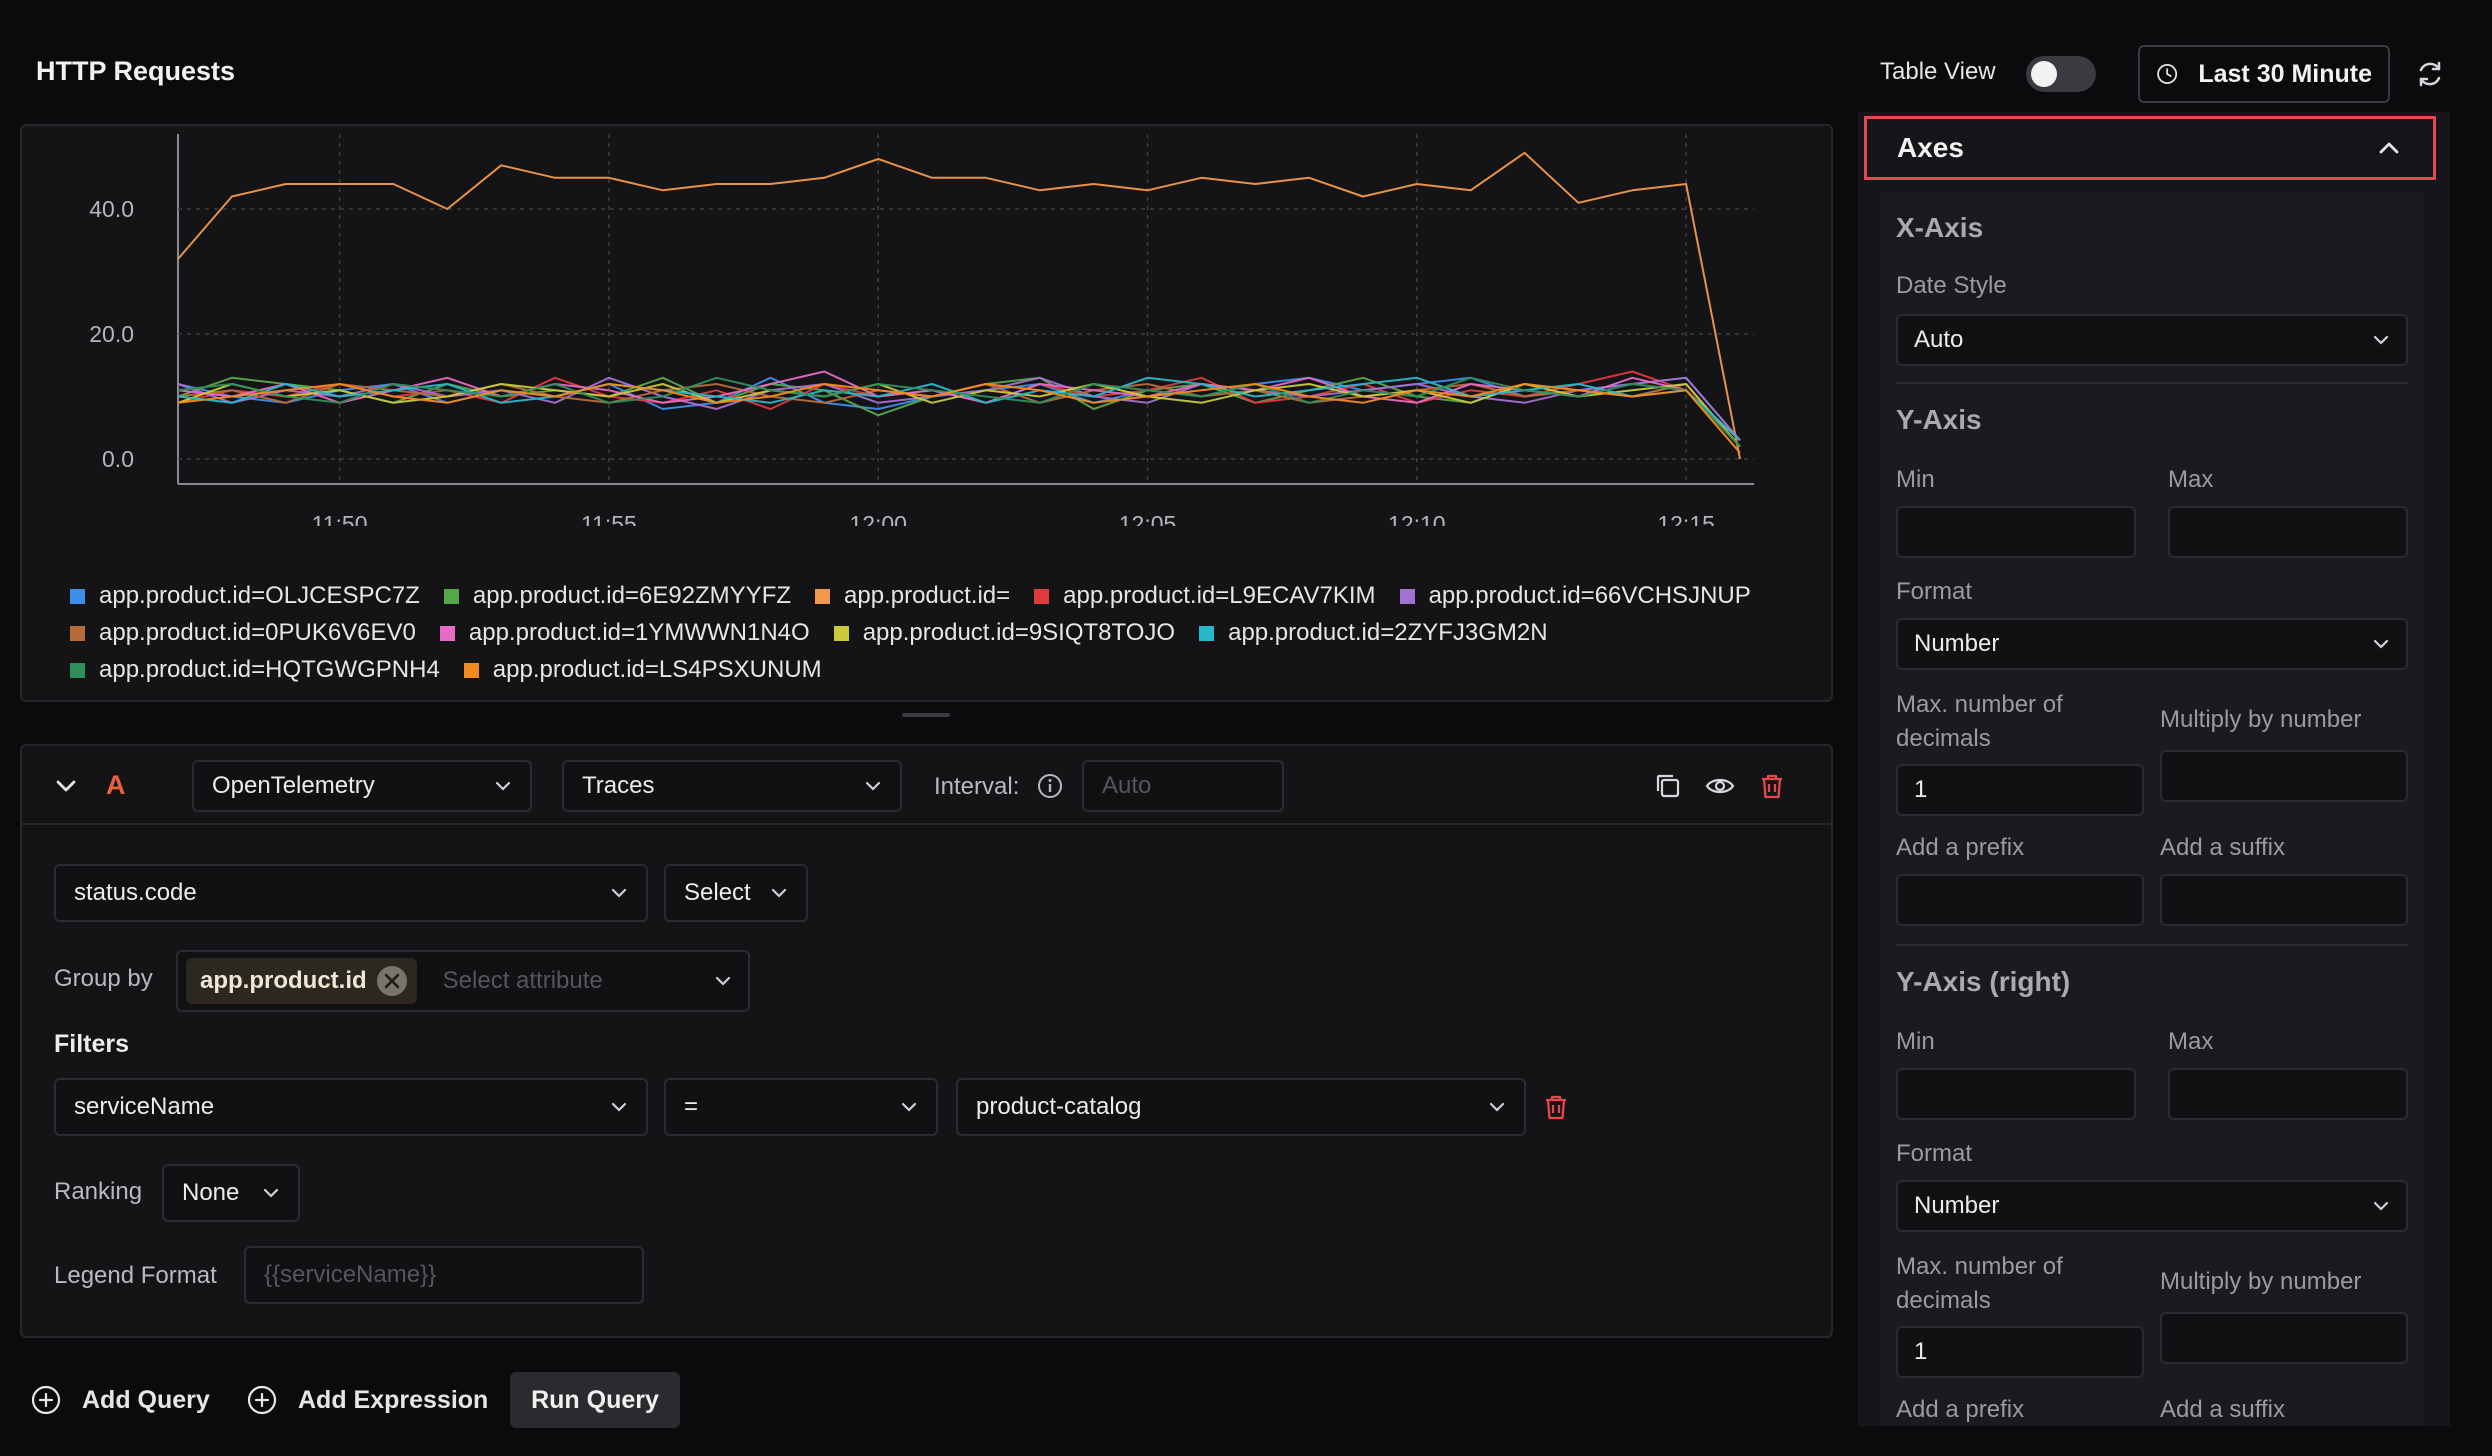 The width and height of the screenshot is (2492, 1456). Describe the element at coordinates (2284, 776) in the screenshot. I see `y-multiply-input` at that location.